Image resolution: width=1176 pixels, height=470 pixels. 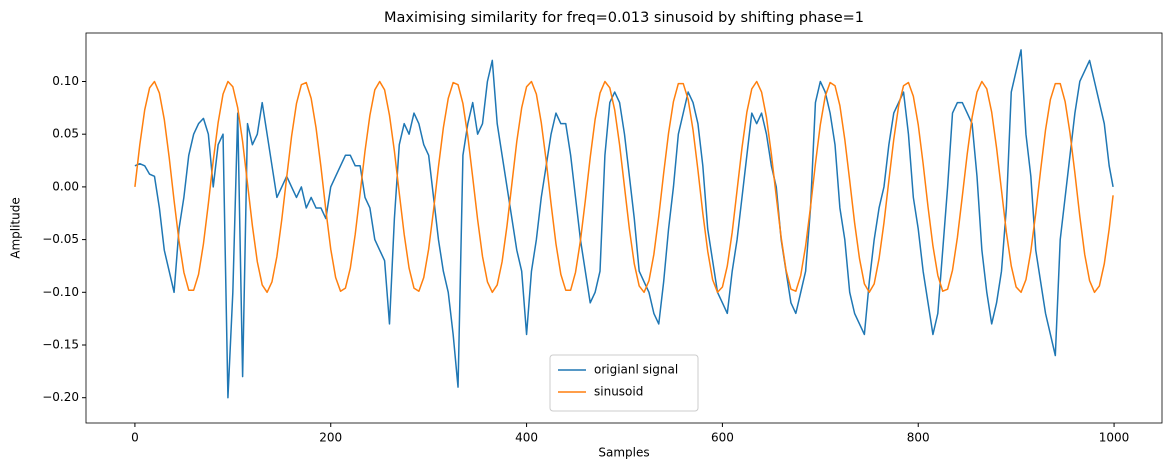 What do you see at coordinates (526, 438) in the screenshot?
I see `x-tick-label: 400` at bounding box center [526, 438].